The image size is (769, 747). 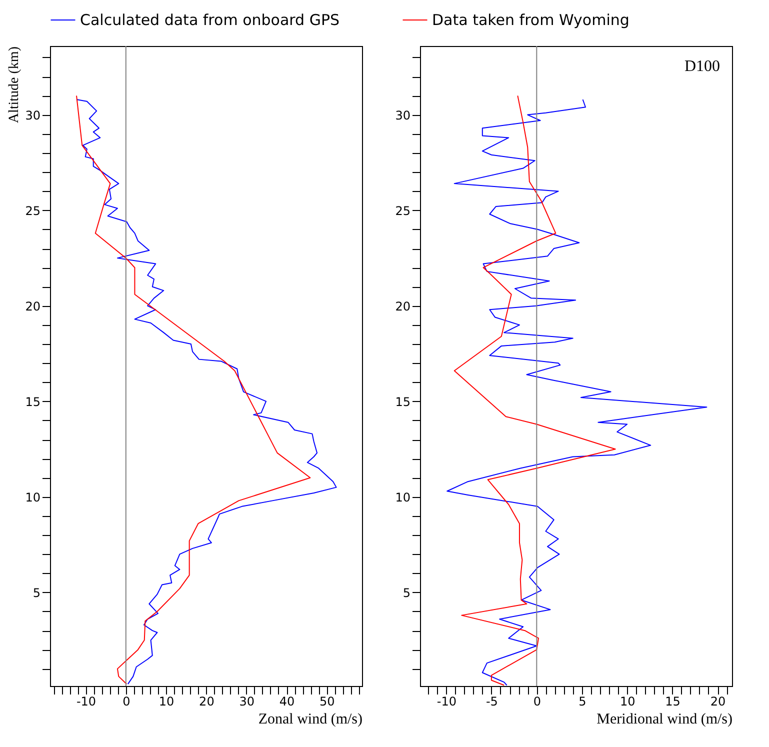 What do you see at coordinates (582, 701) in the screenshot?
I see `x-tick-label: 5` at bounding box center [582, 701].